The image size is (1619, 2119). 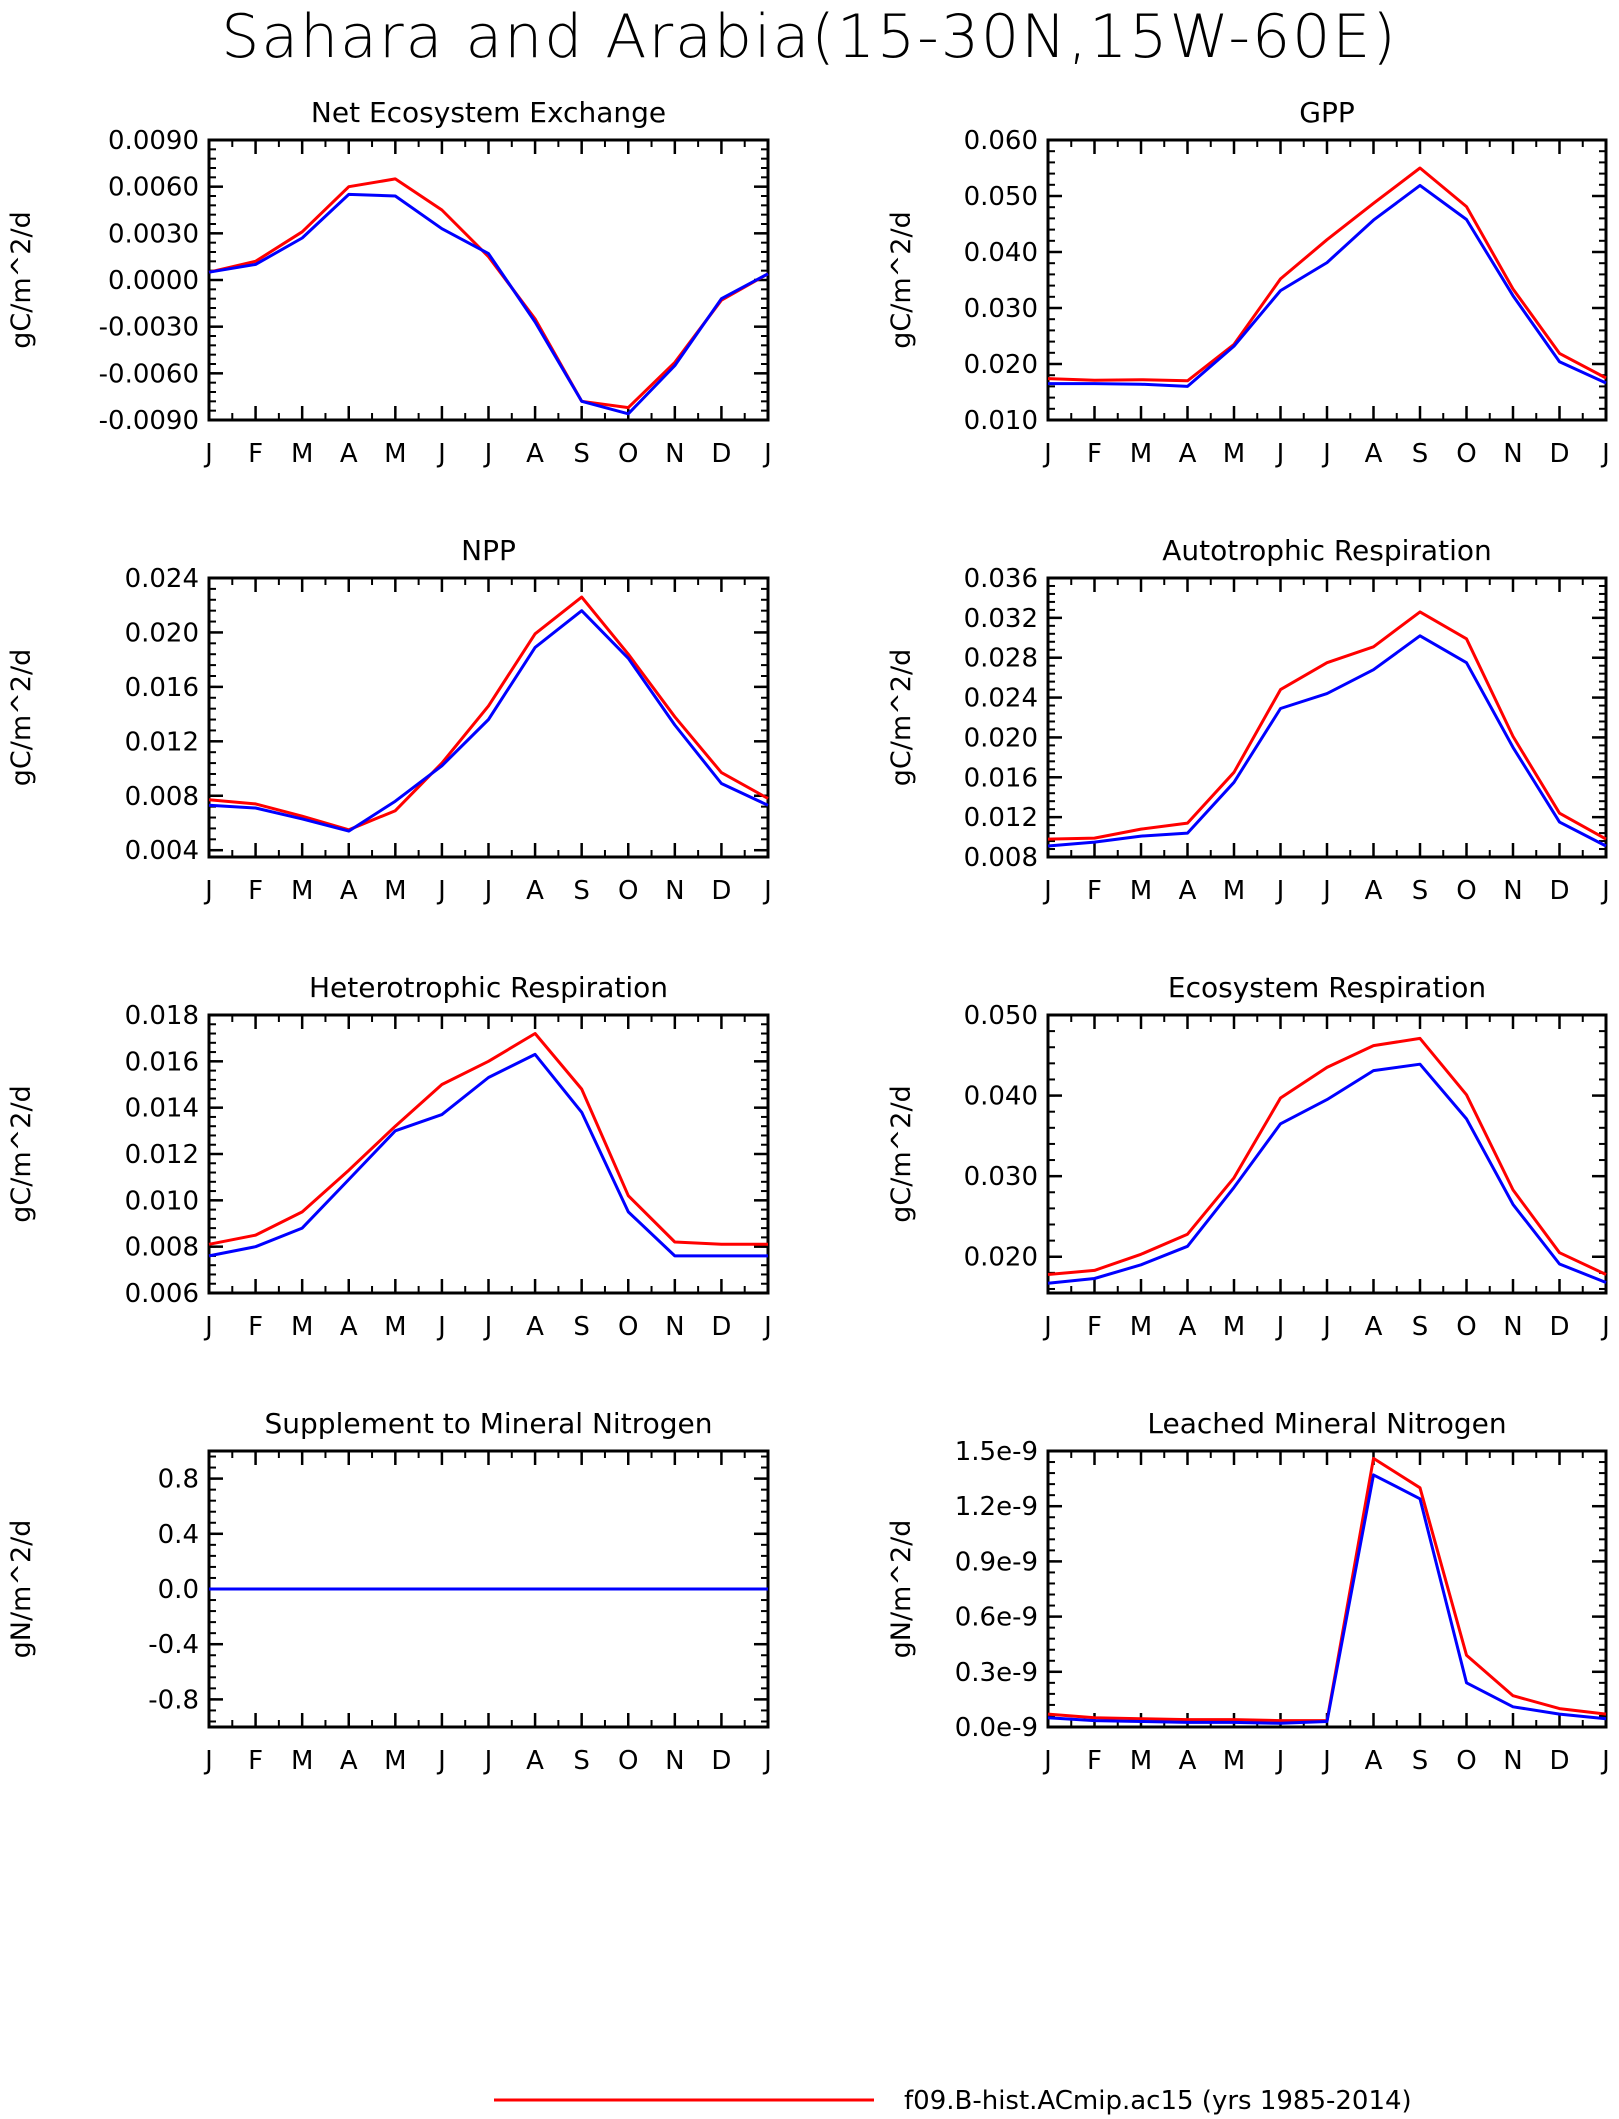 What do you see at coordinates (1001, 778) in the screenshot?
I see `y-tick-label: 0.016` at bounding box center [1001, 778].